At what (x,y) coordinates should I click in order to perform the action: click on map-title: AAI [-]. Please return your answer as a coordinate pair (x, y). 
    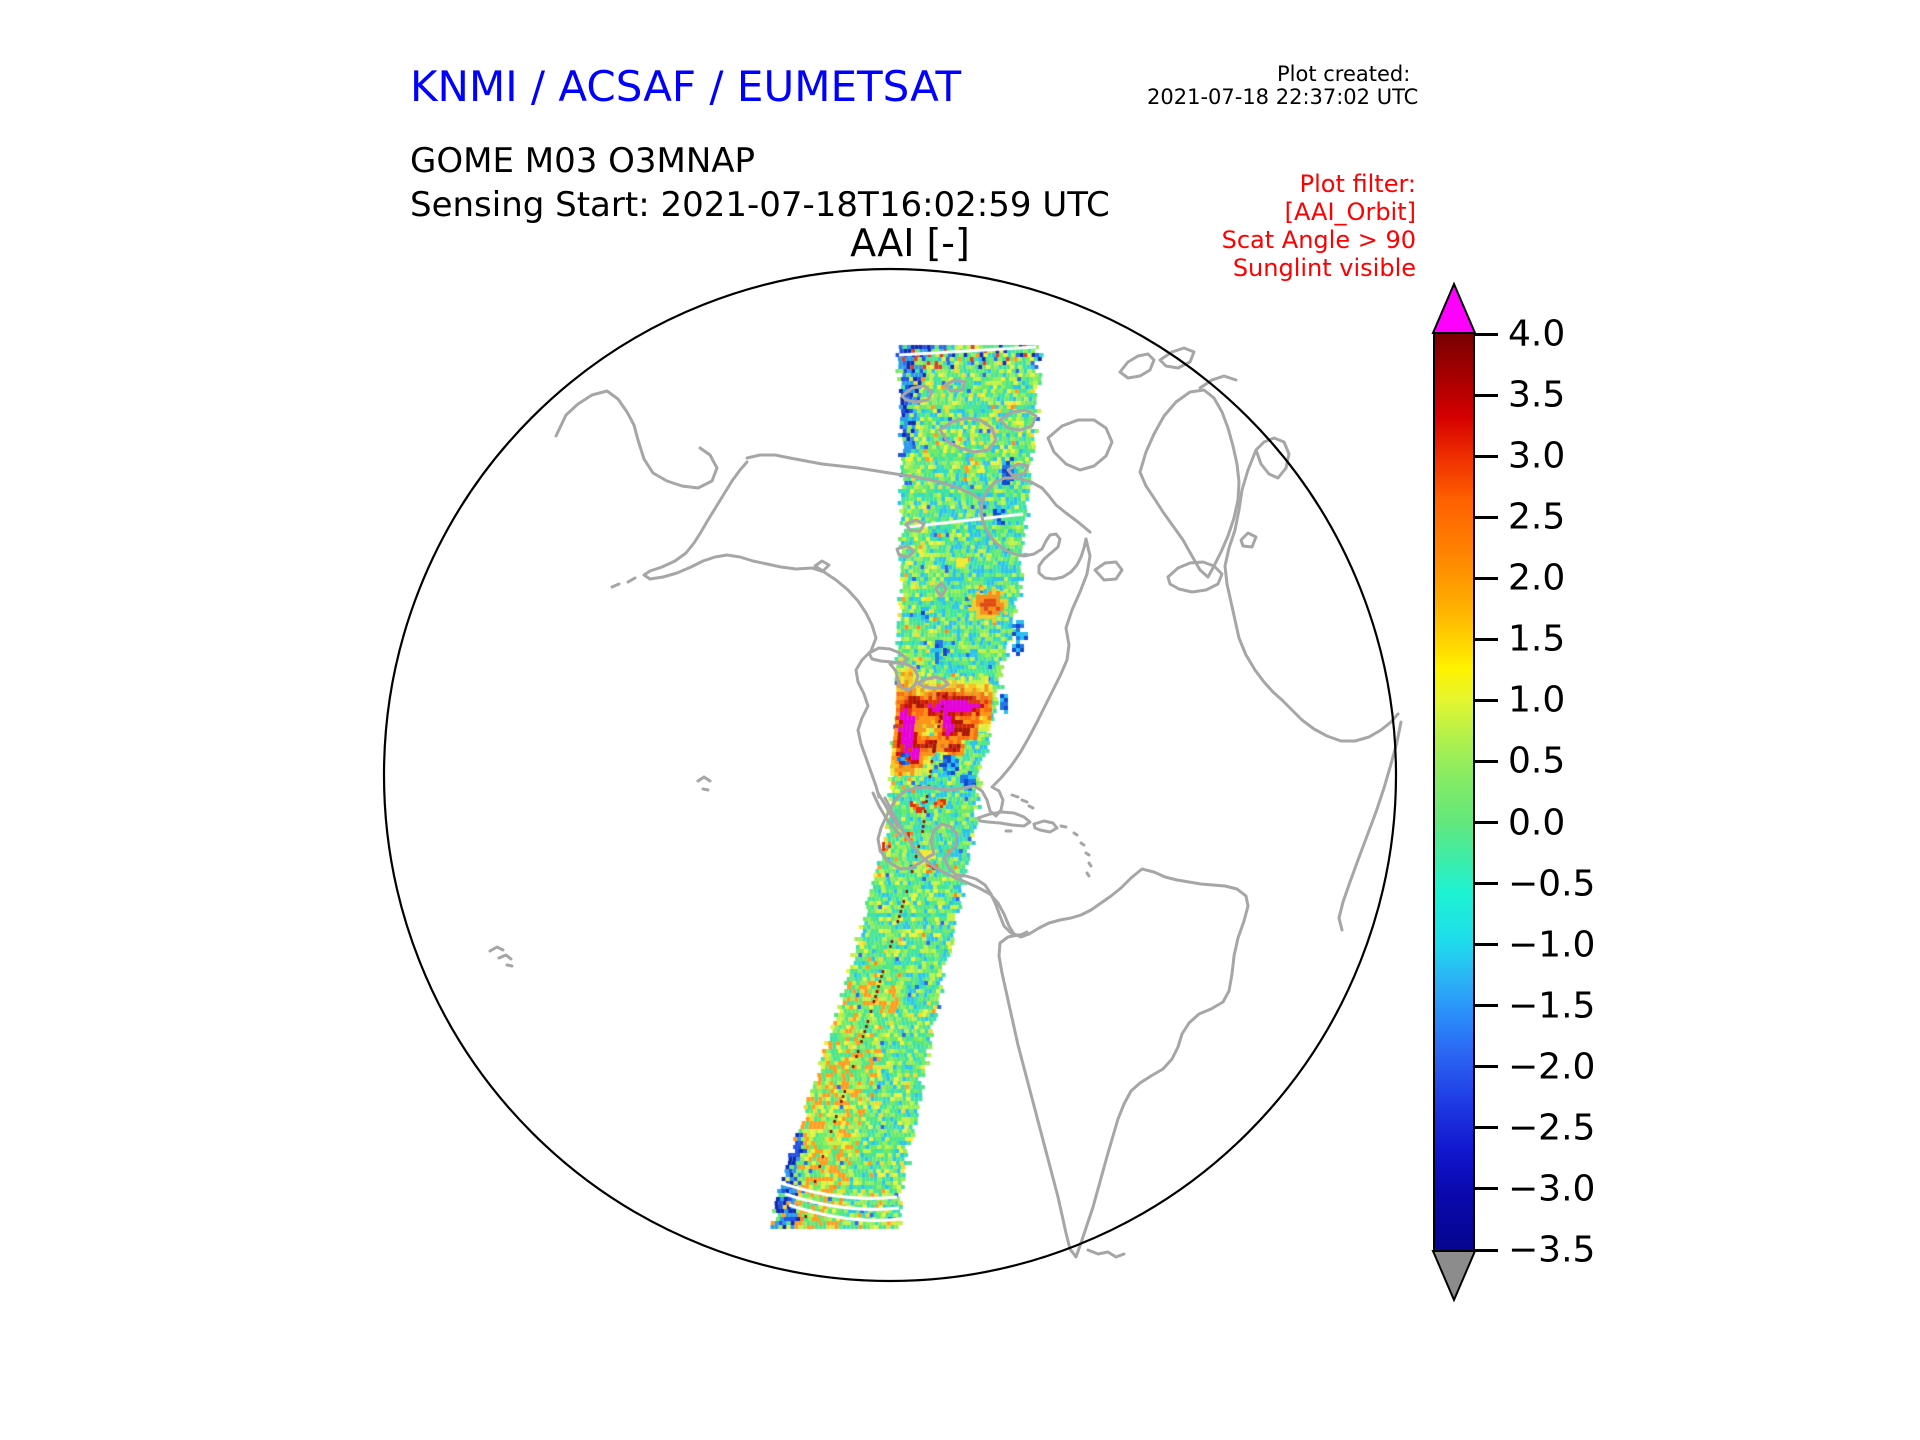
    Looking at the image, I should click on (910, 243).